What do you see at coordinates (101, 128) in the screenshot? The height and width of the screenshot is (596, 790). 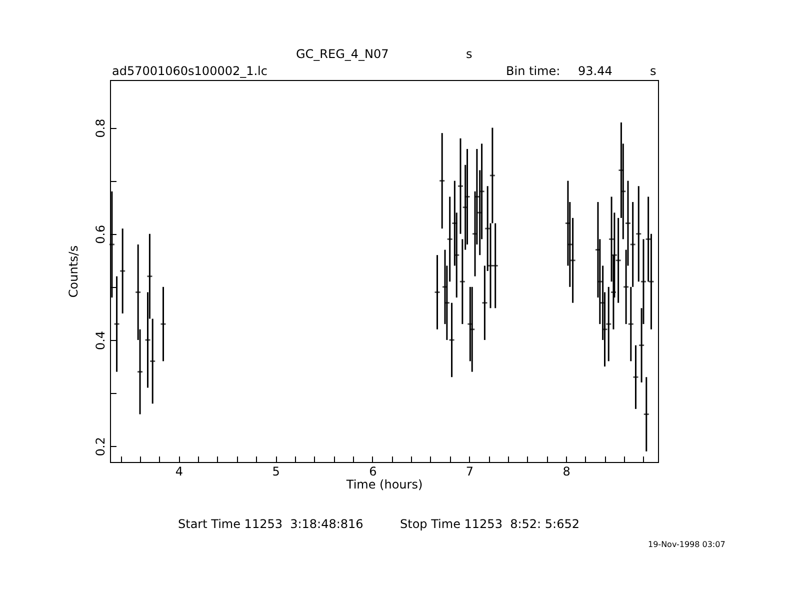 I see `y-tick-label: 0.8` at bounding box center [101, 128].